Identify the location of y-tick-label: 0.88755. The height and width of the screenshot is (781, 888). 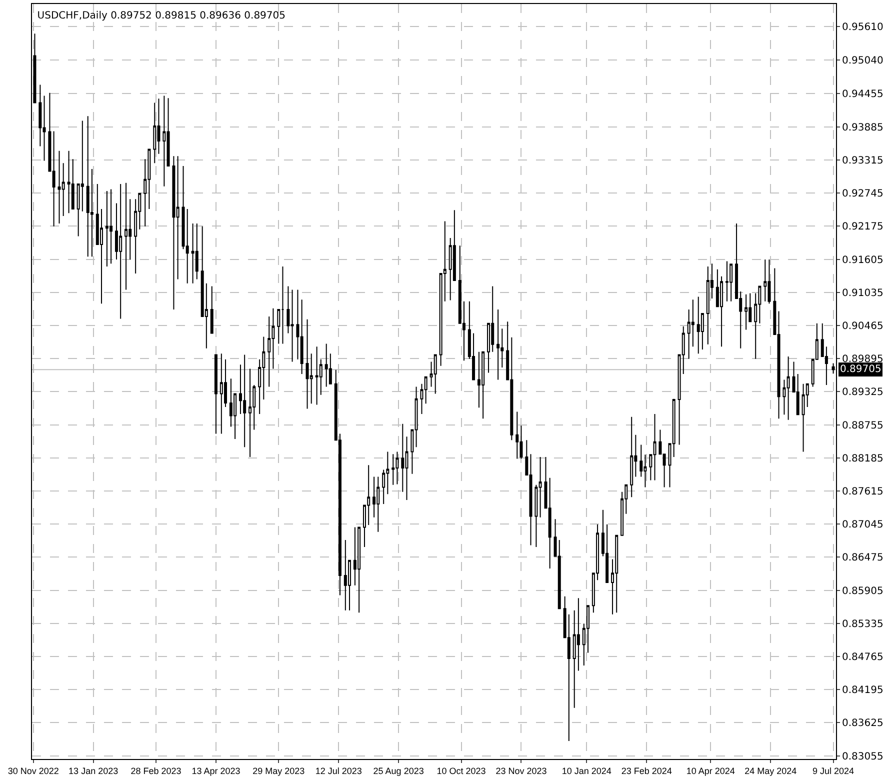
(863, 426).